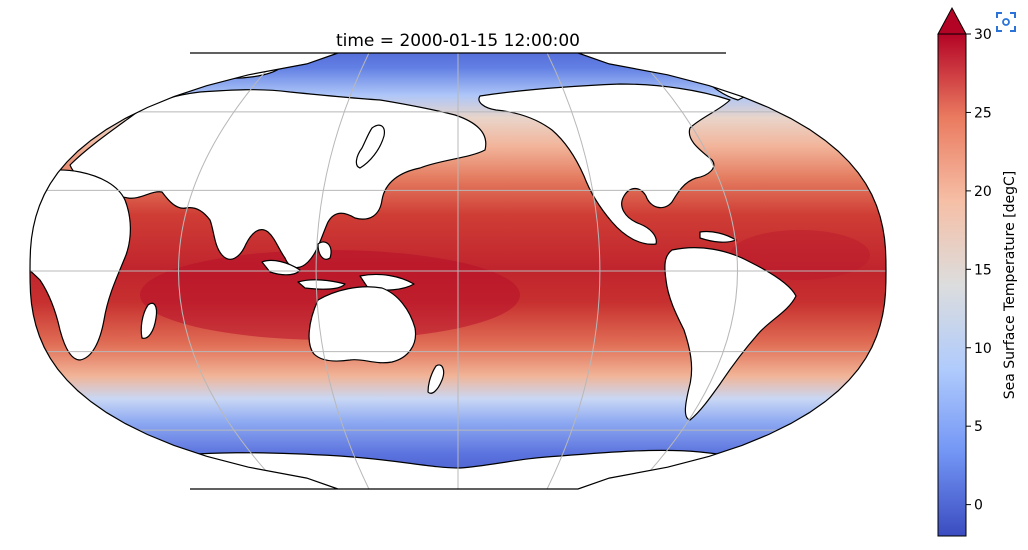  What do you see at coordinates (436, 379) in the screenshot?
I see `land-new-zealand` at bounding box center [436, 379].